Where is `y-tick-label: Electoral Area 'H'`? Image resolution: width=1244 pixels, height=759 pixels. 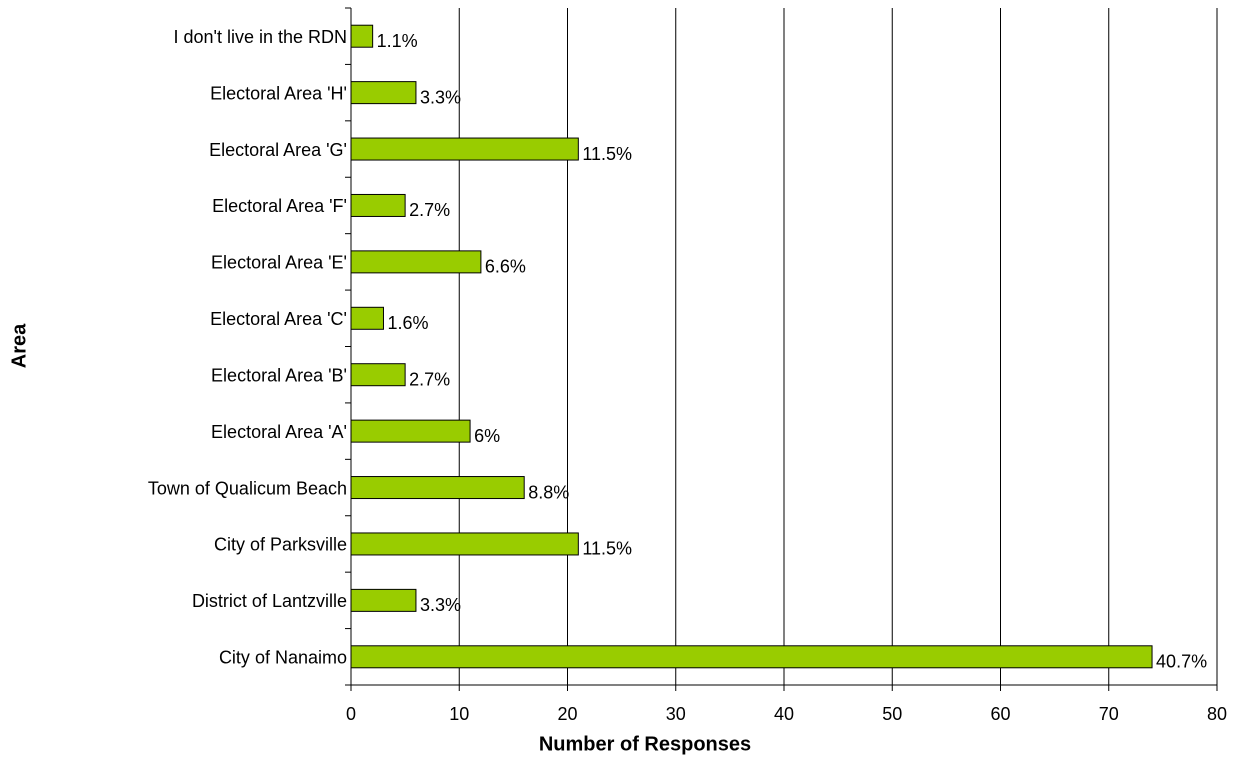 y-tick-label: Electoral Area 'H' is located at coordinates (278, 93).